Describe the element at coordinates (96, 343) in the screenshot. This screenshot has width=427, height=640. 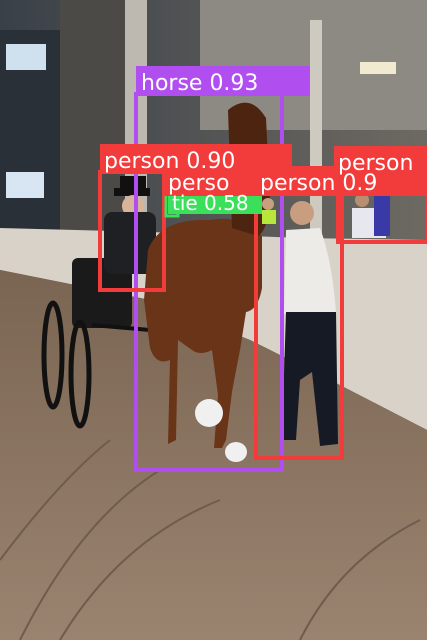
I see `carriage` at that location.